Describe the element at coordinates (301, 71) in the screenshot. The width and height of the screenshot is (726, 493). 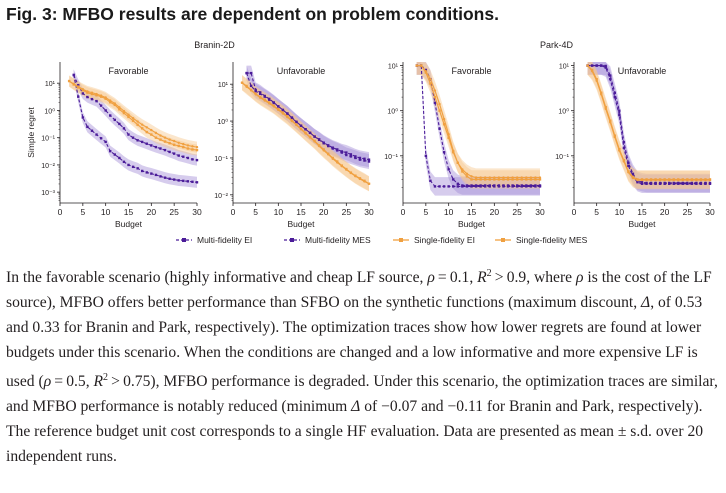
I see `panel-title: Unfavorable` at that location.